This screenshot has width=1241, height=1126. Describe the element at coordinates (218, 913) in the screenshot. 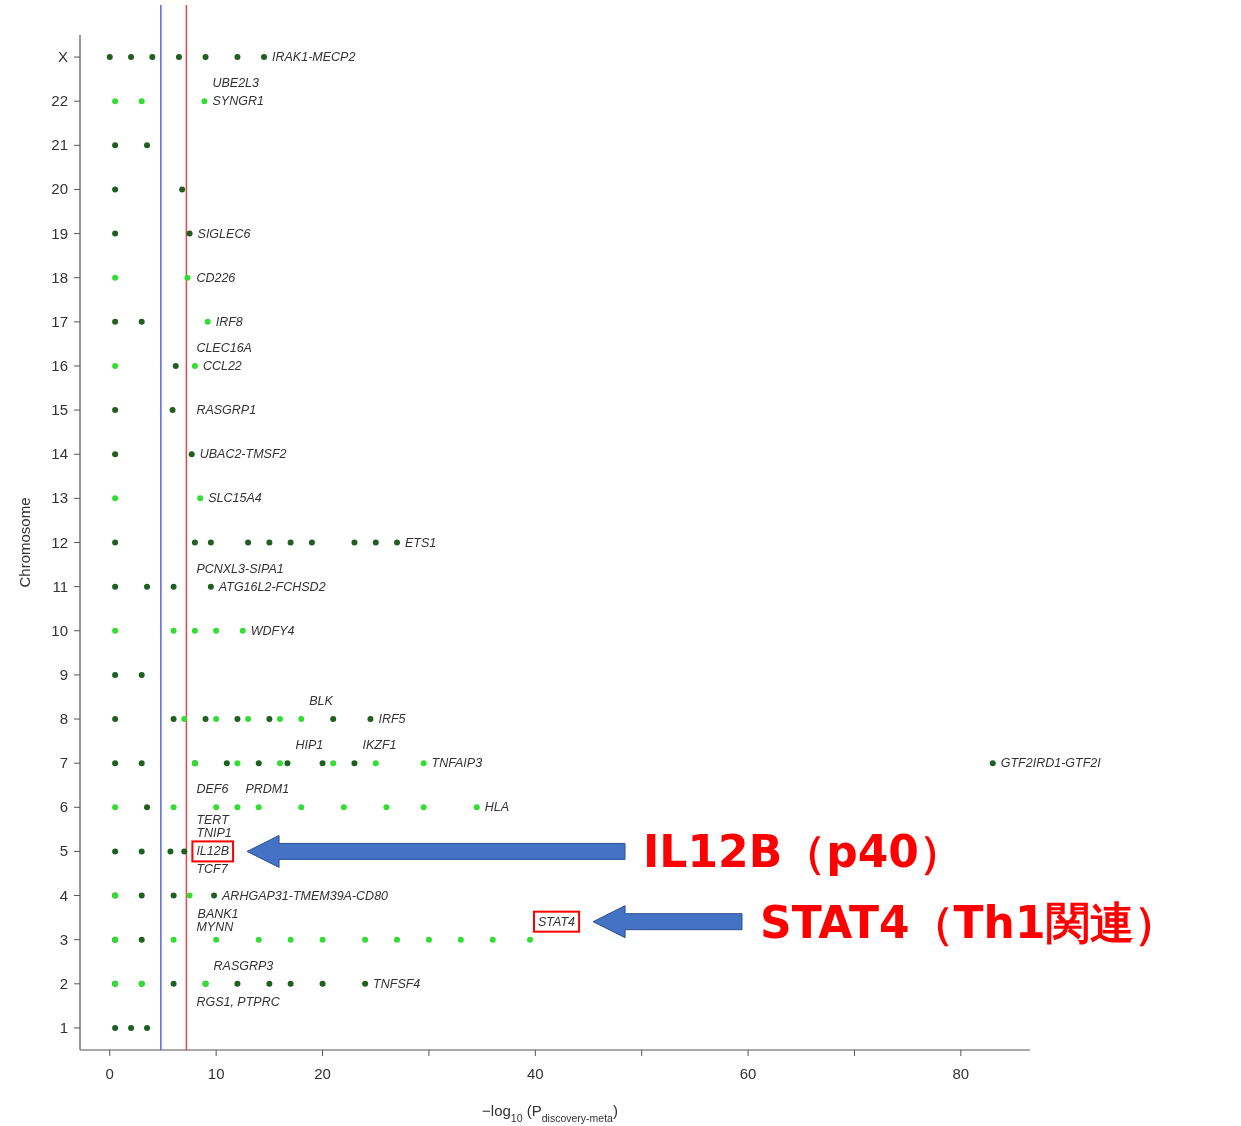

I see `annotation: BANK1` at that location.